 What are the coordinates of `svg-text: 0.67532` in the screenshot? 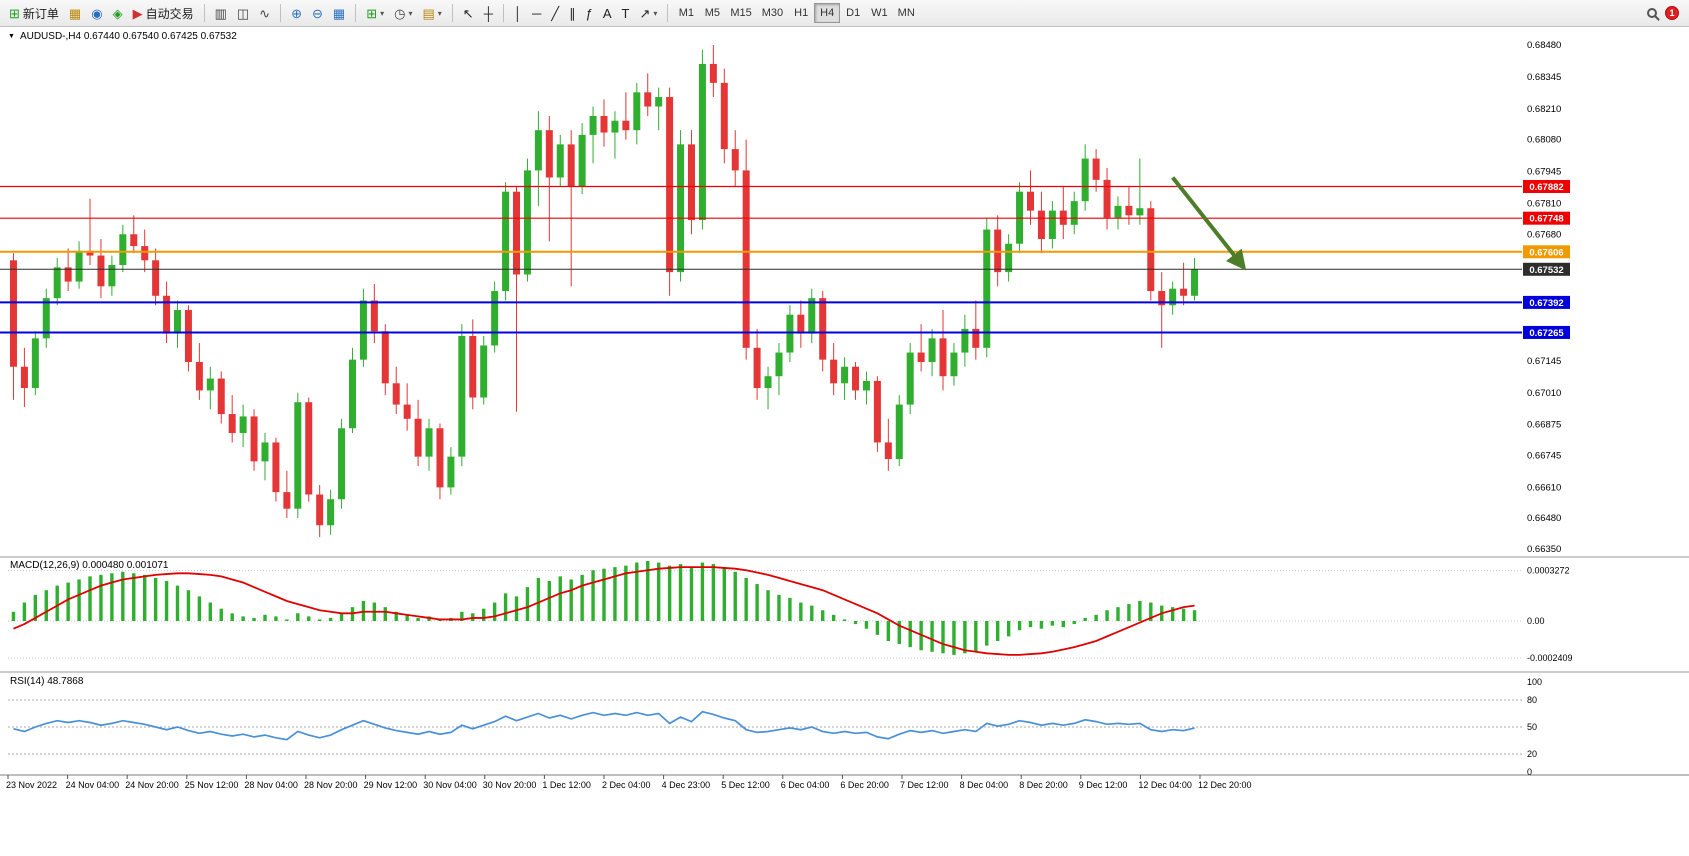 It's located at (1546, 270).